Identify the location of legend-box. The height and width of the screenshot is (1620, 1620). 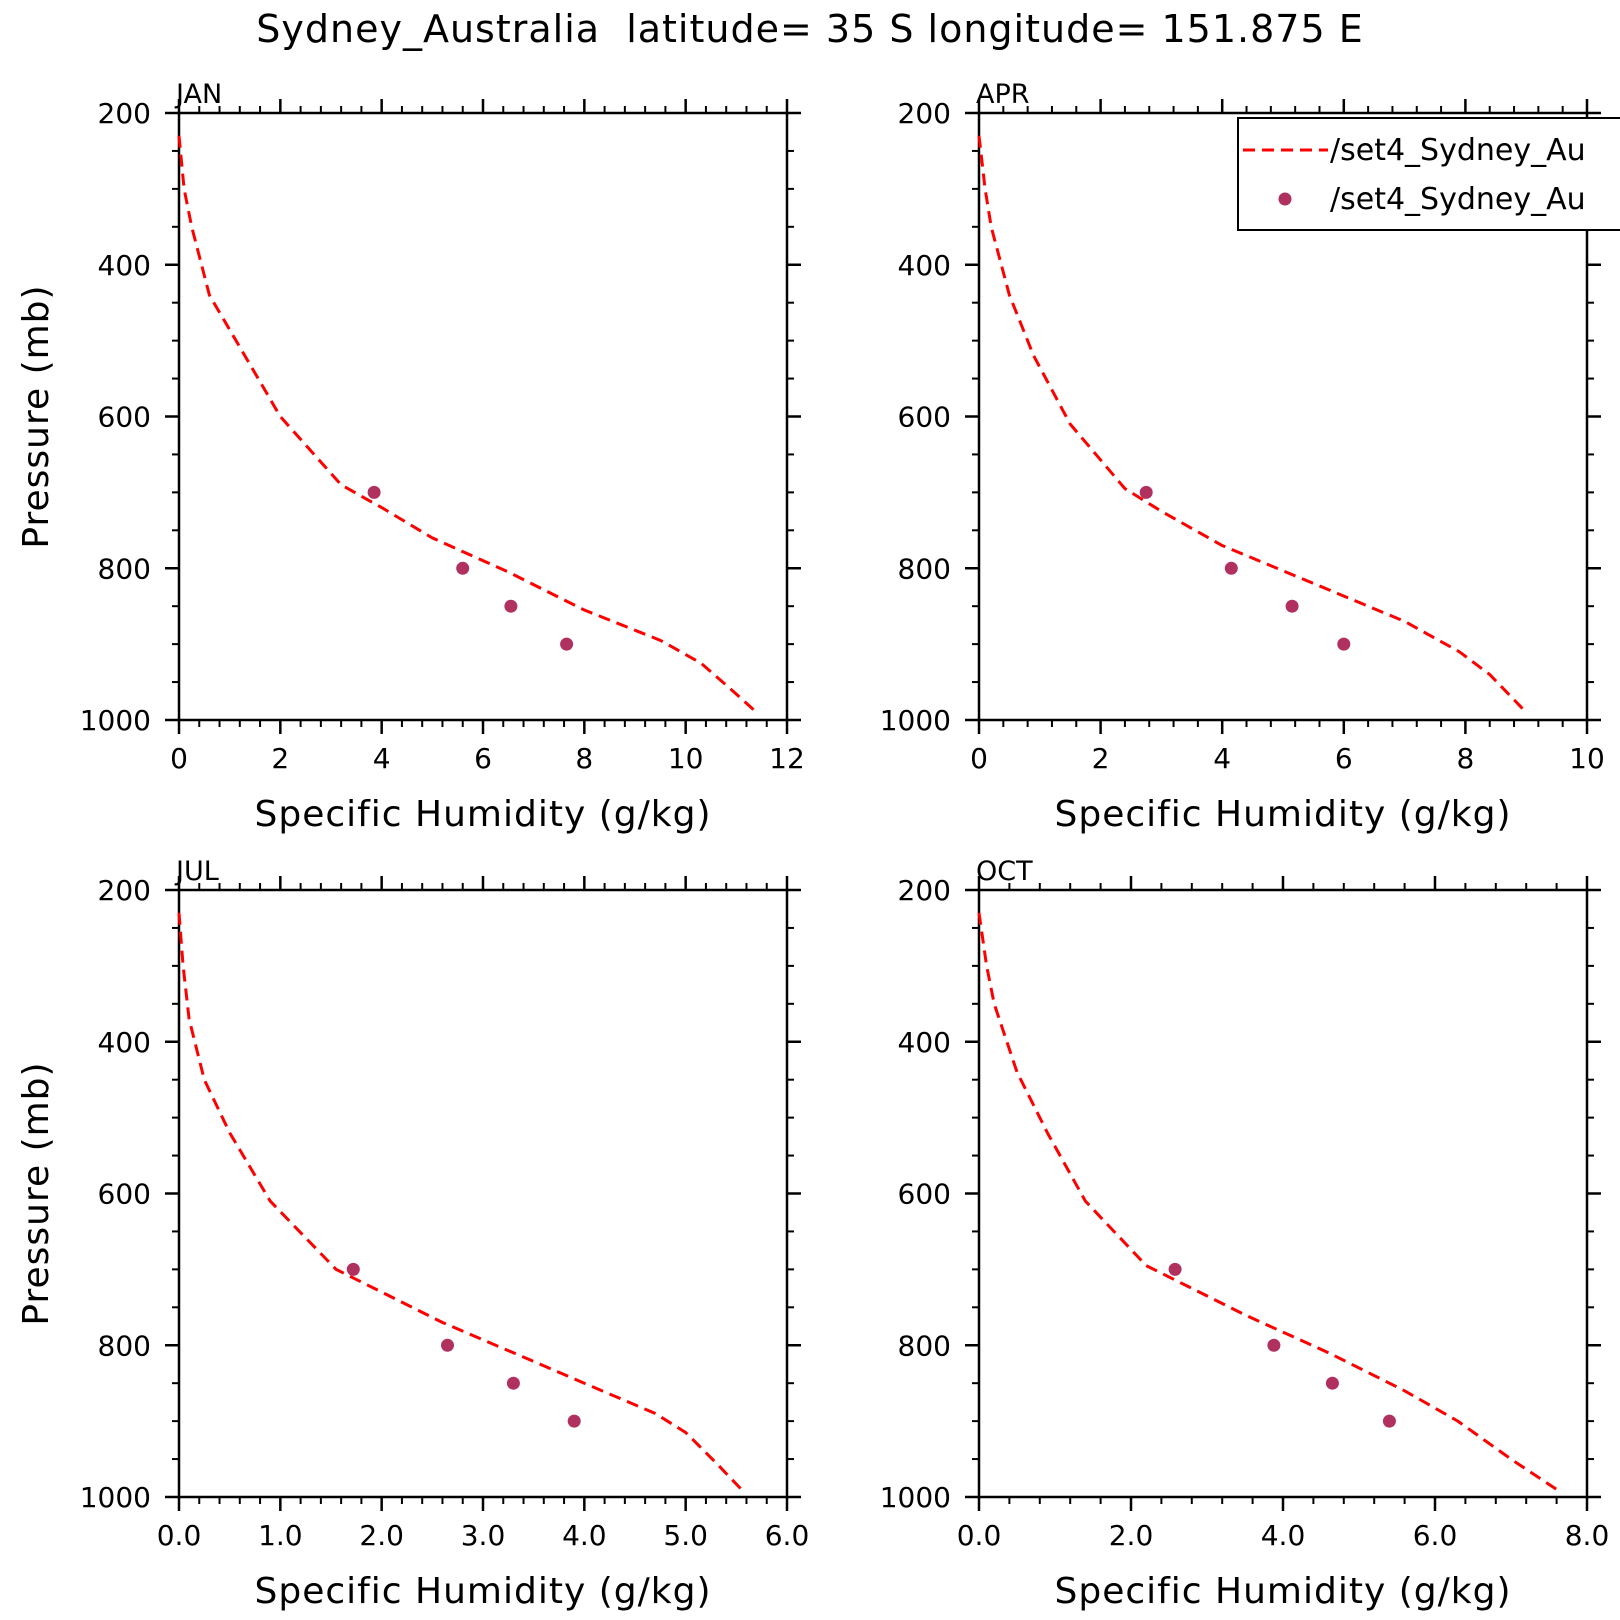
(1428, 174).